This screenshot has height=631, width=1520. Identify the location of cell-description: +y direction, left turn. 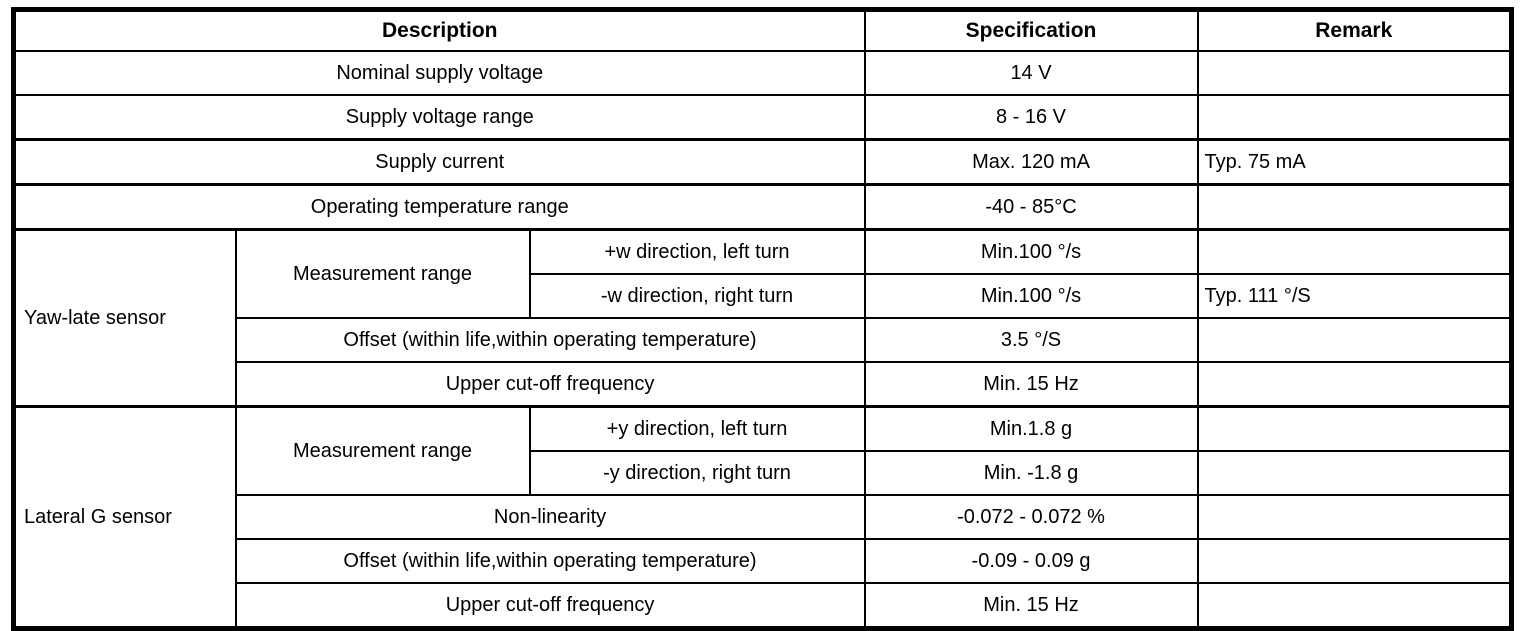
(697, 428).